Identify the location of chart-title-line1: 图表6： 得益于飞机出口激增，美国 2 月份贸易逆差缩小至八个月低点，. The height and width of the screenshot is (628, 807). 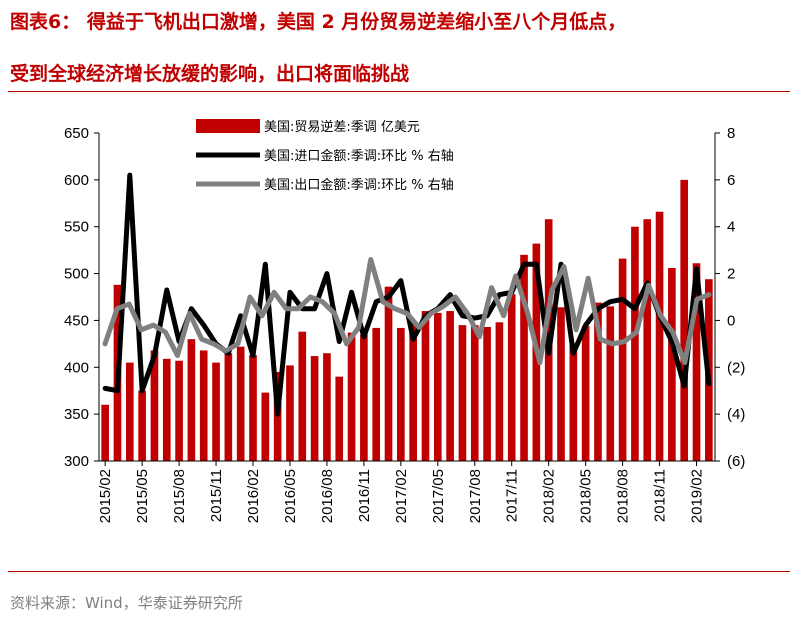
(318, 22).